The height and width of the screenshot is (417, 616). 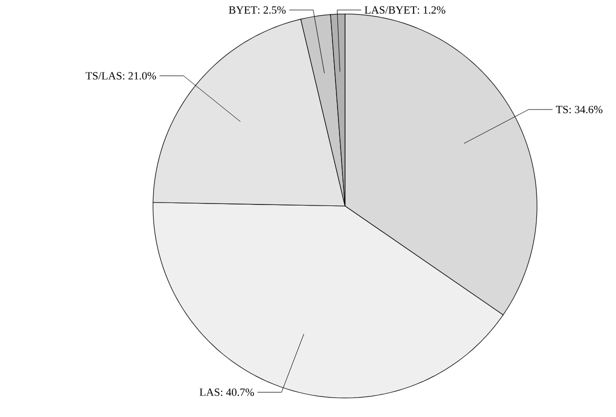 What do you see at coordinates (237, 392) in the screenshot?
I see `data-label: : 40.7%` at bounding box center [237, 392].